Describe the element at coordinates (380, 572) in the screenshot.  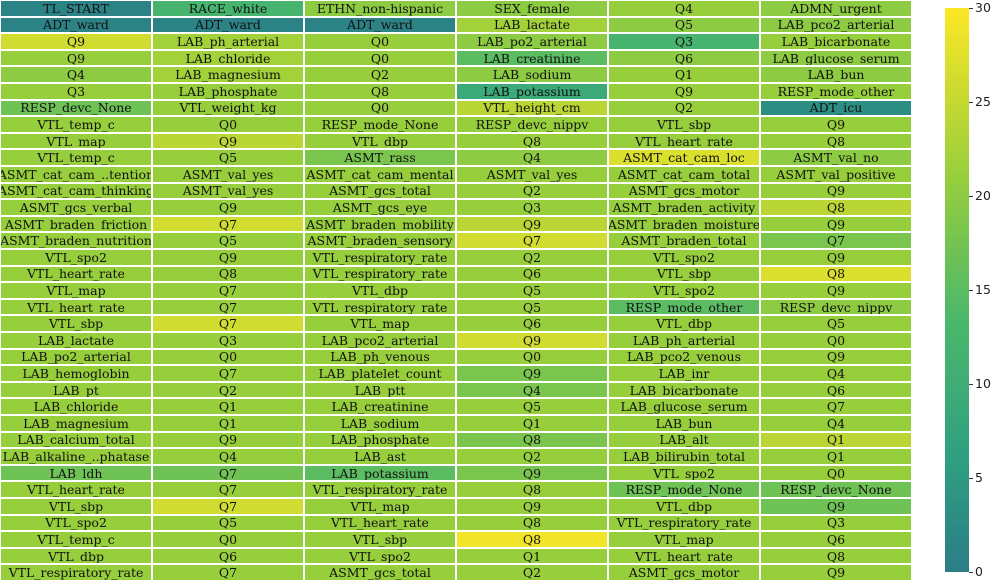
I see `heatmap-cell: ASMT_gcs_total` at that location.